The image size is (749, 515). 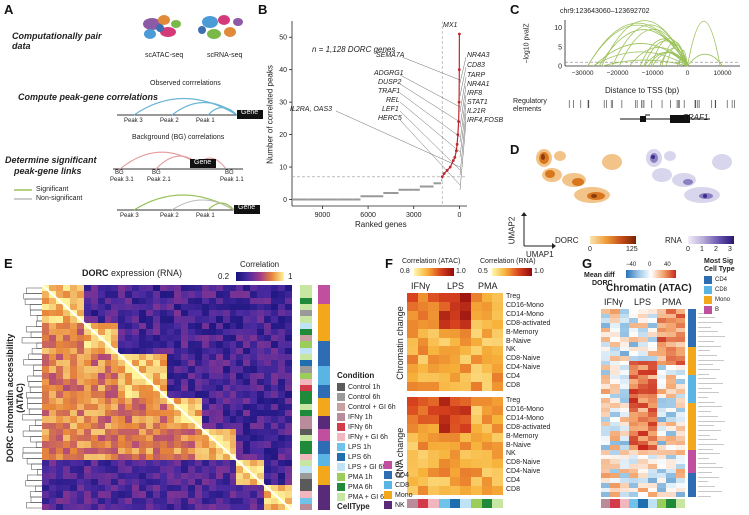 I want to click on f-rna-tick-high: 1.0, so click(x=539, y=271).